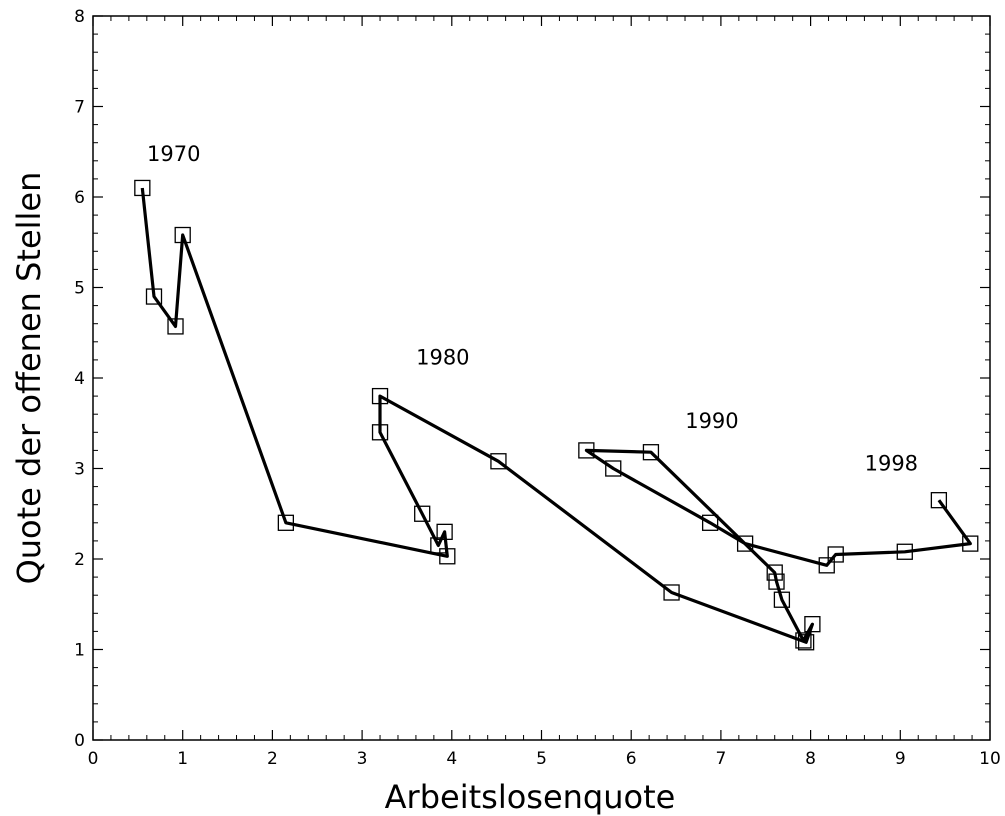 The width and height of the screenshot is (1005, 816). I want to click on year-annotation: 1998, so click(891, 463).